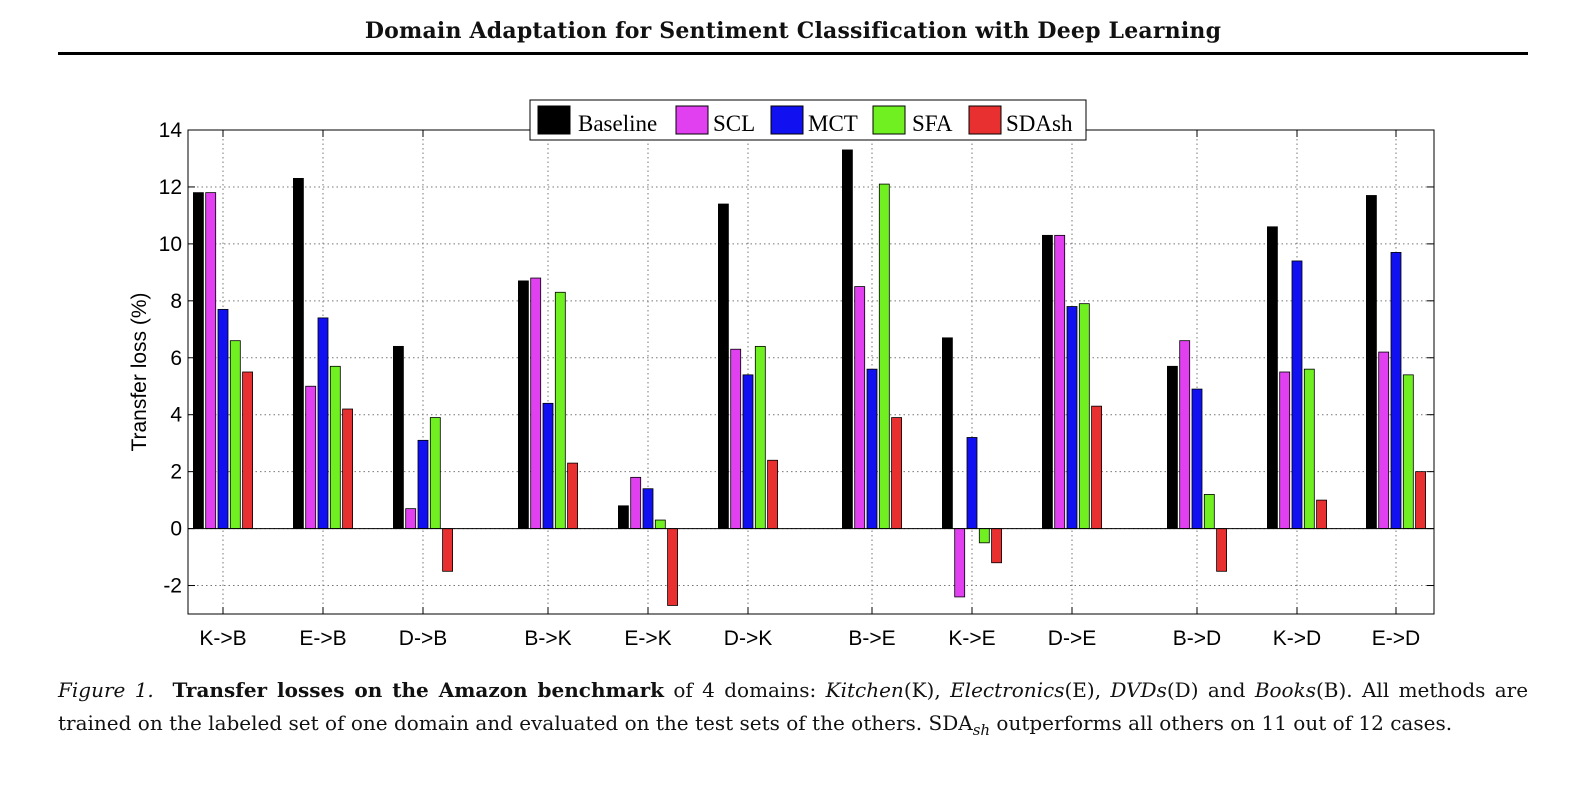  Describe the element at coordinates (411, 518) in the screenshot. I see `bar-scl-D->B` at that location.